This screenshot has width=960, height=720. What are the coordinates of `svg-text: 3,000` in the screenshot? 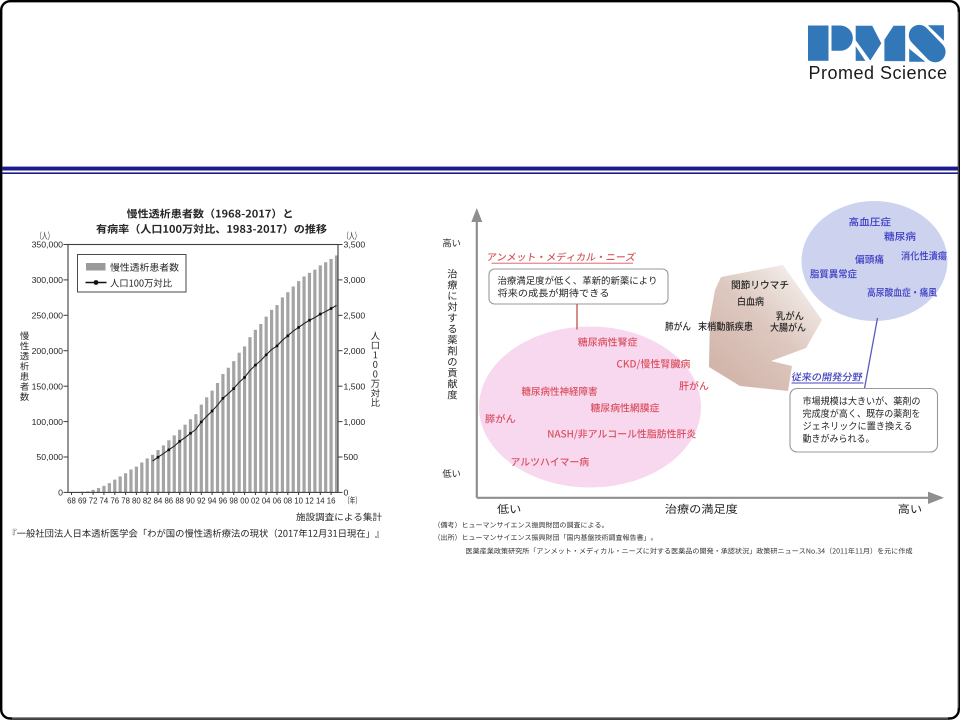 It's located at (355, 280).